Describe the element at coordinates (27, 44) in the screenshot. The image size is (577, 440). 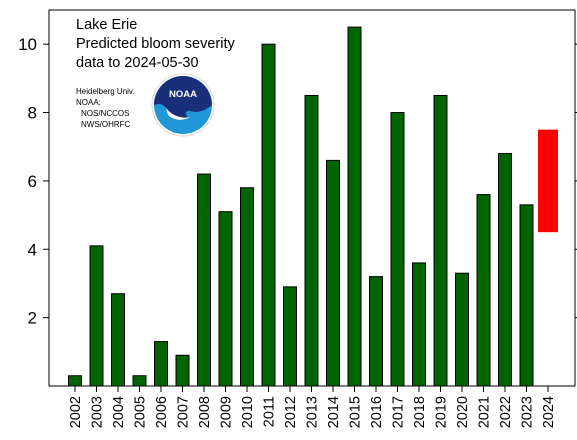
I see `y-tick-label: 10` at that location.